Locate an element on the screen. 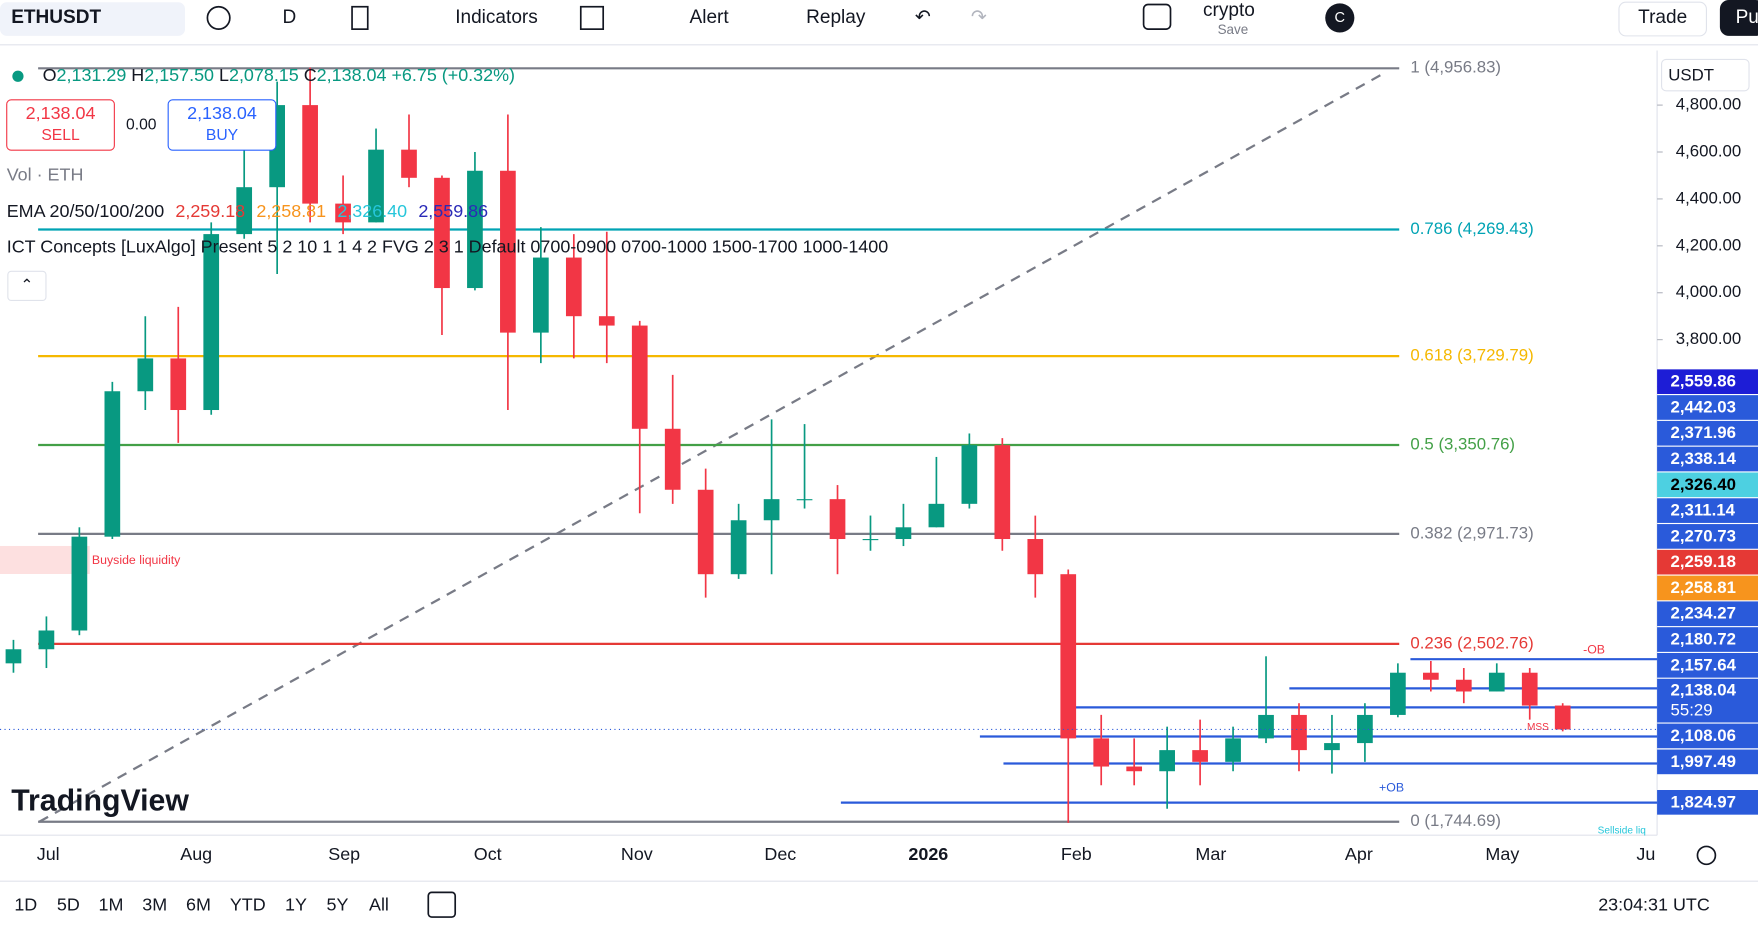 The width and height of the screenshot is (1758, 926). trade-button: Trade is located at coordinates (1662, 17).